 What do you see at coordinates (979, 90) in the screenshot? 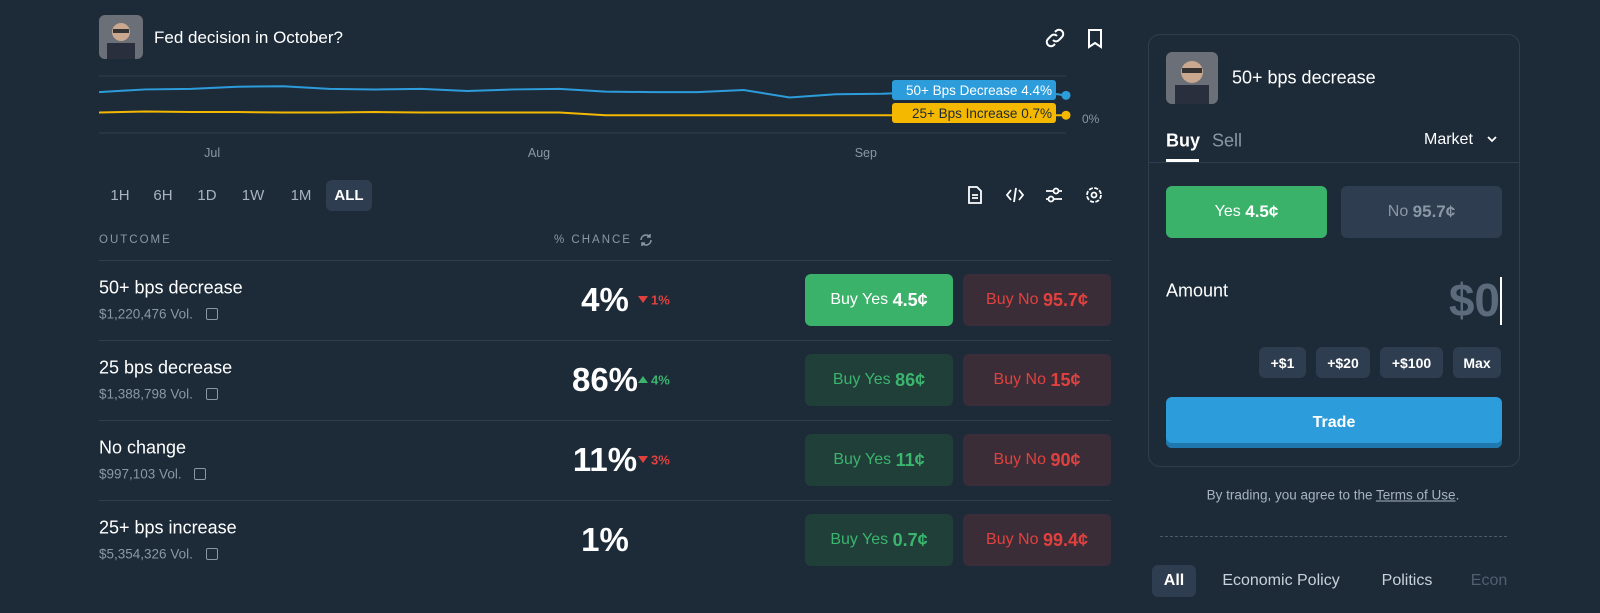
I see `legend-text: 50+ Bps Decrease 4.4%` at bounding box center [979, 90].